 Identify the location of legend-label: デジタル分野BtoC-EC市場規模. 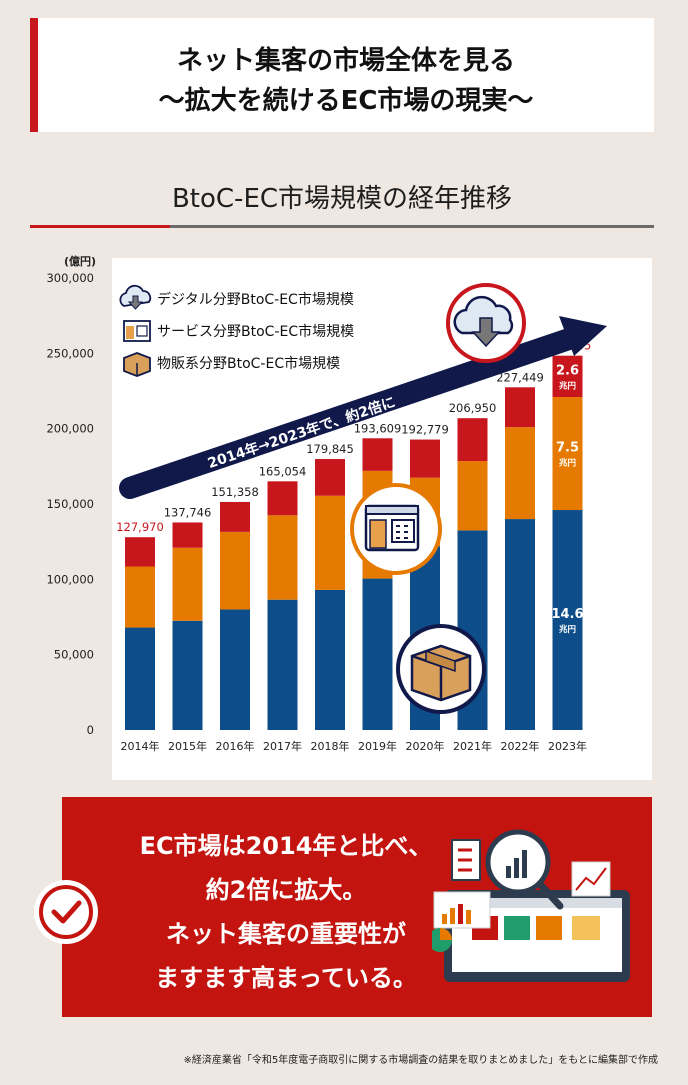
(255, 299).